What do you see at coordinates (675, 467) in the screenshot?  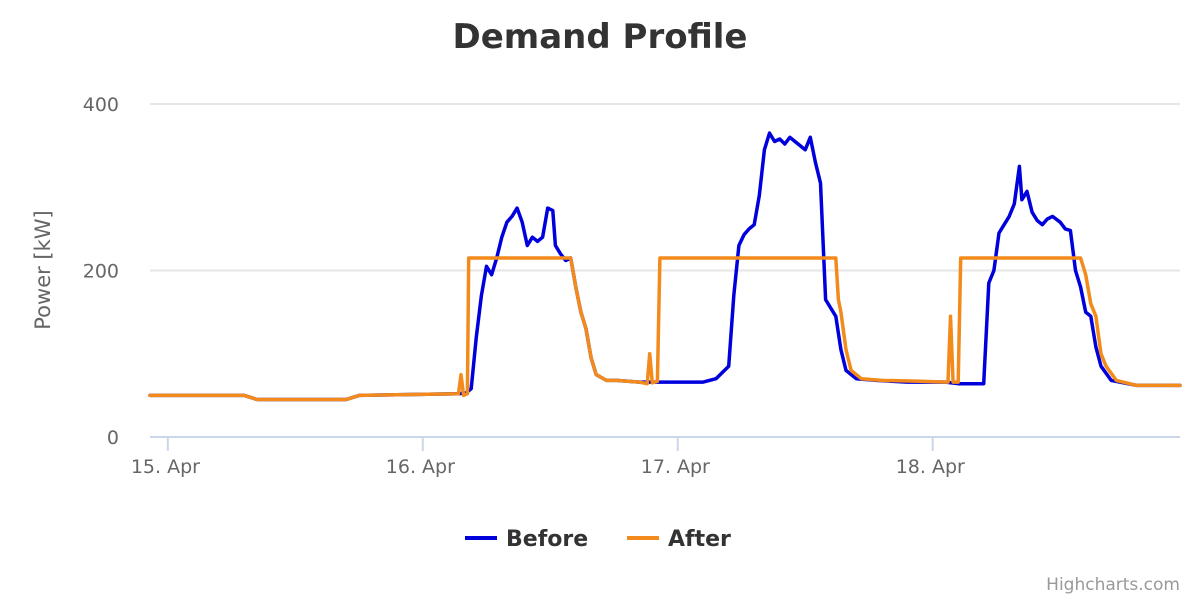 I see `x-tick-label-2: 17. Apr` at bounding box center [675, 467].